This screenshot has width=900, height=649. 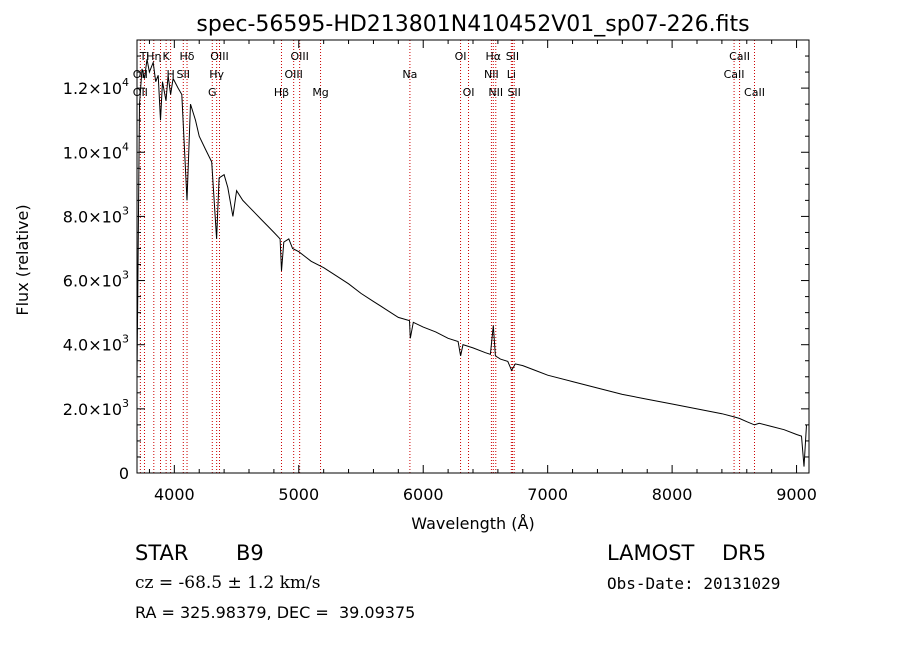 What do you see at coordinates (174, 494) in the screenshot?
I see `x-tick-label: 4000` at bounding box center [174, 494].